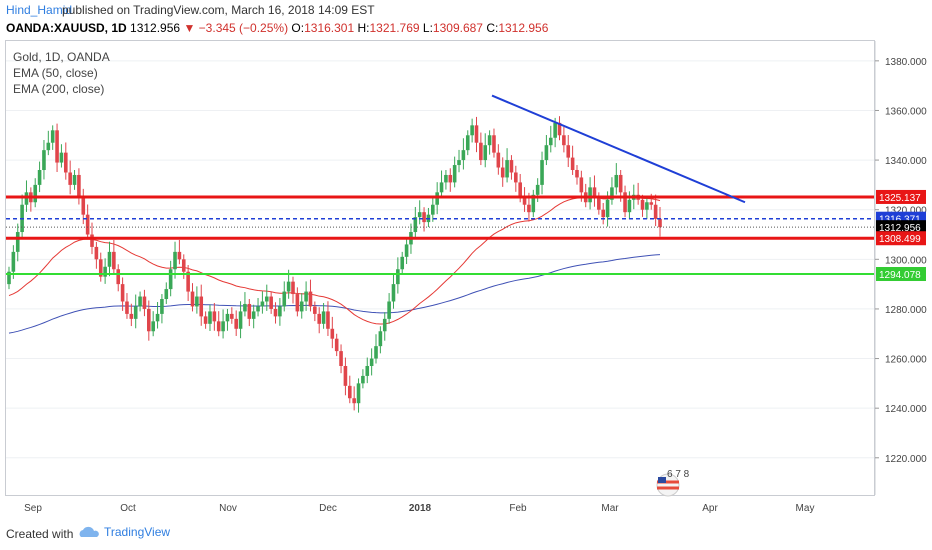 The width and height of the screenshot is (932, 550). What do you see at coordinates (906, 459) in the screenshot?
I see `y-tick-label: 1220.000` at bounding box center [906, 459].